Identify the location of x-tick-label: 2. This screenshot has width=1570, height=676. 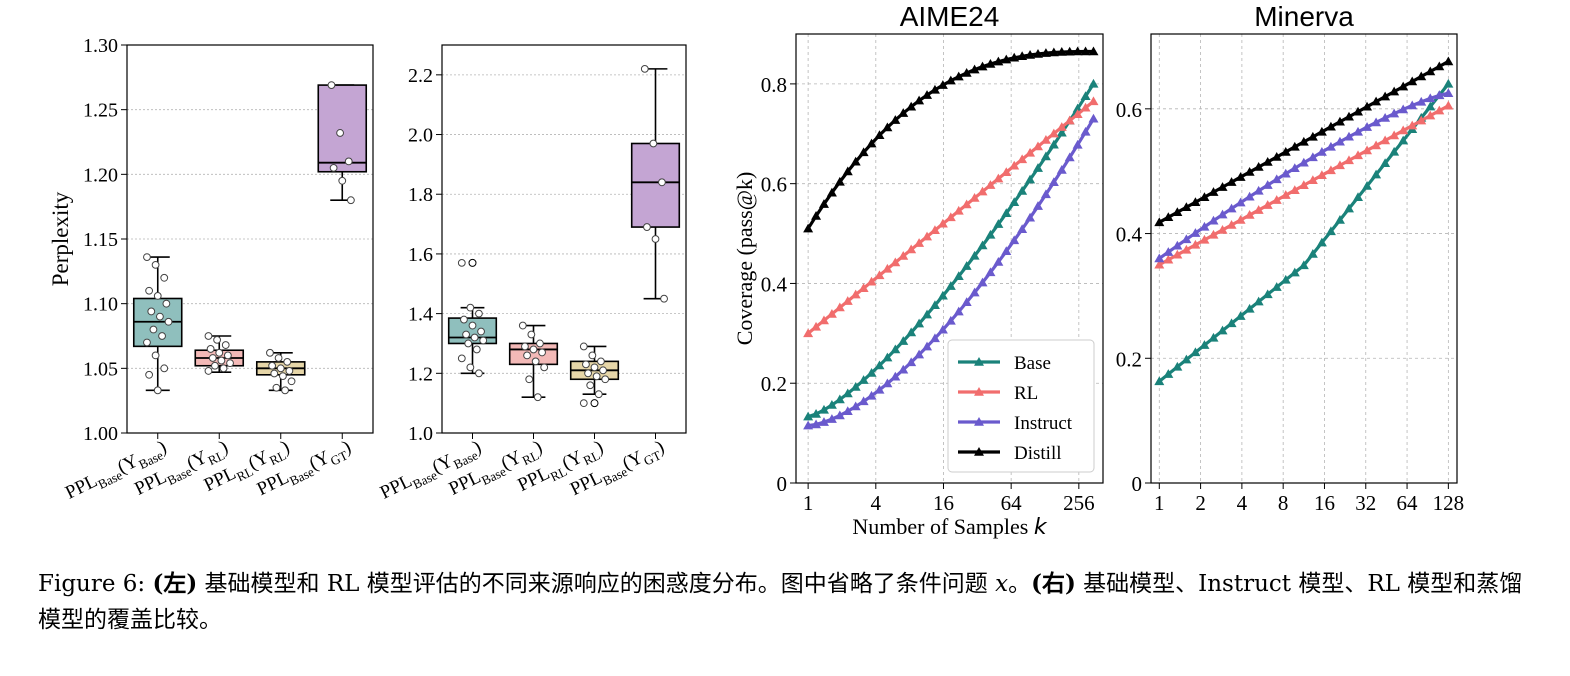
(1200, 503).